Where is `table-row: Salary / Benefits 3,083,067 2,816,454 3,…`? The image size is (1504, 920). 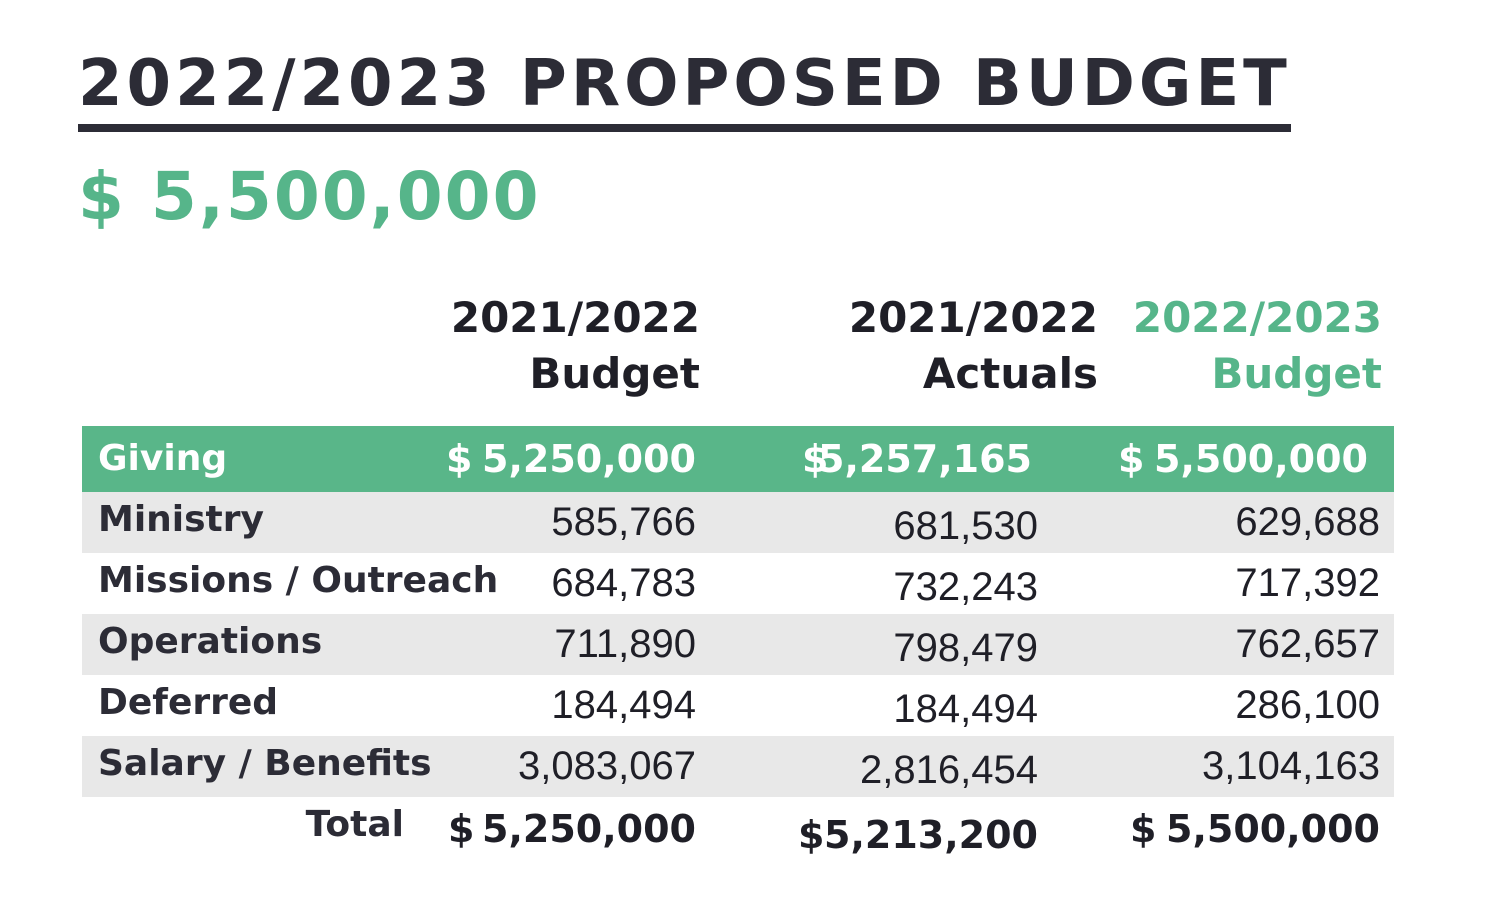
table-row: Salary / Benefits 3,083,067 2,816,454 3,… is located at coordinates (738, 766).